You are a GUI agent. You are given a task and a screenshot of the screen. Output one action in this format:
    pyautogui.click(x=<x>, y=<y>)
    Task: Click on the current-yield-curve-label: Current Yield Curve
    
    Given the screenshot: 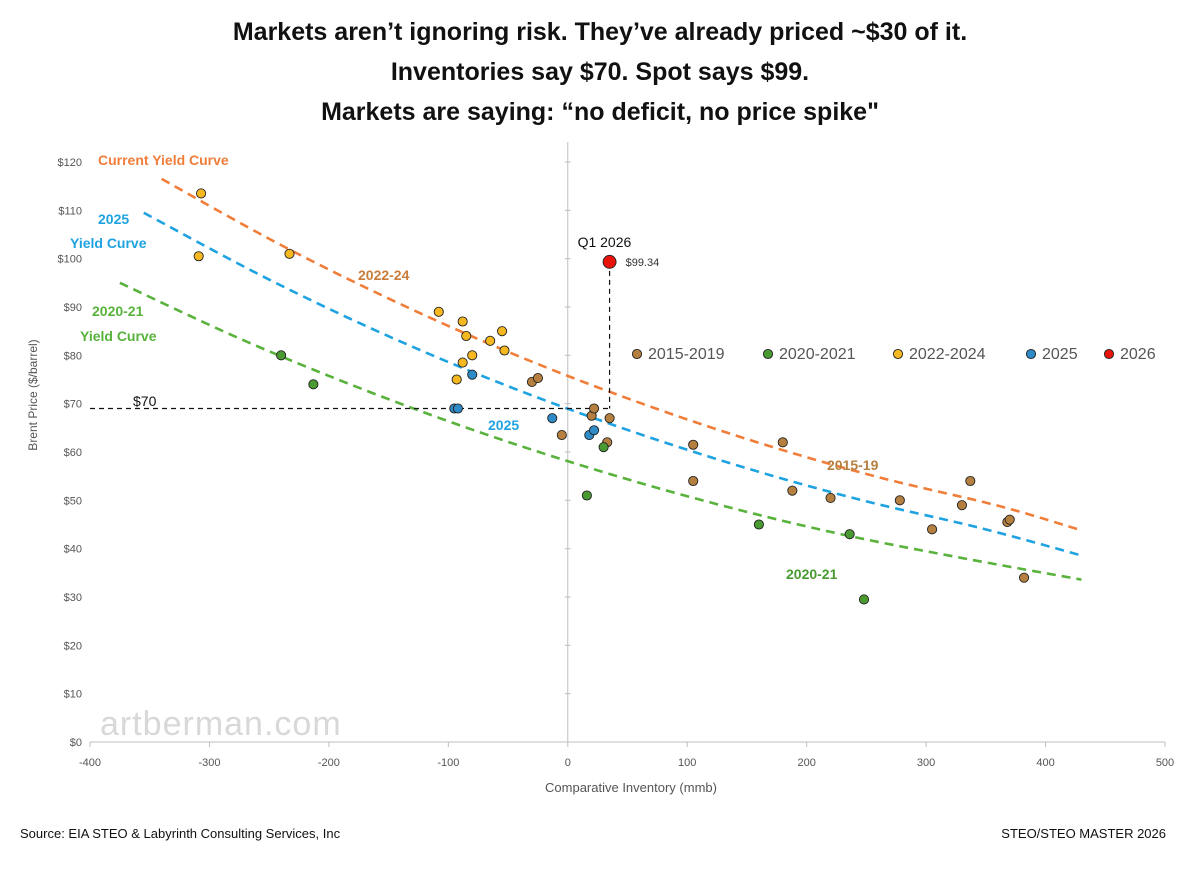 What is the action you would take?
    pyautogui.click(x=163, y=160)
    